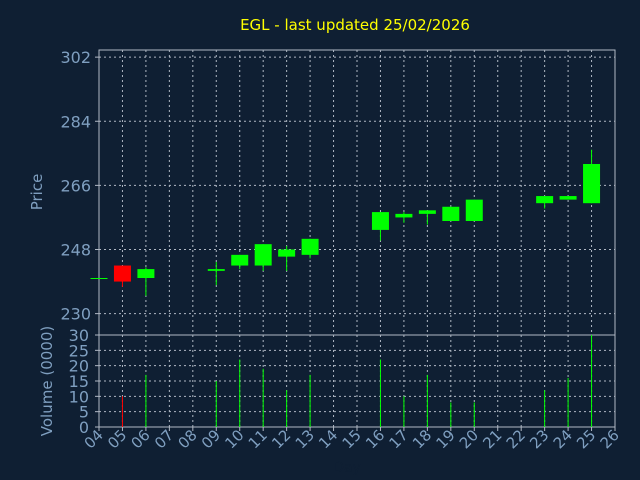 The height and width of the screenshot is (480, 640). Describe the element at coordinates (187, 439) in the screenshot. I see `x-tick-label: 08` at that location.